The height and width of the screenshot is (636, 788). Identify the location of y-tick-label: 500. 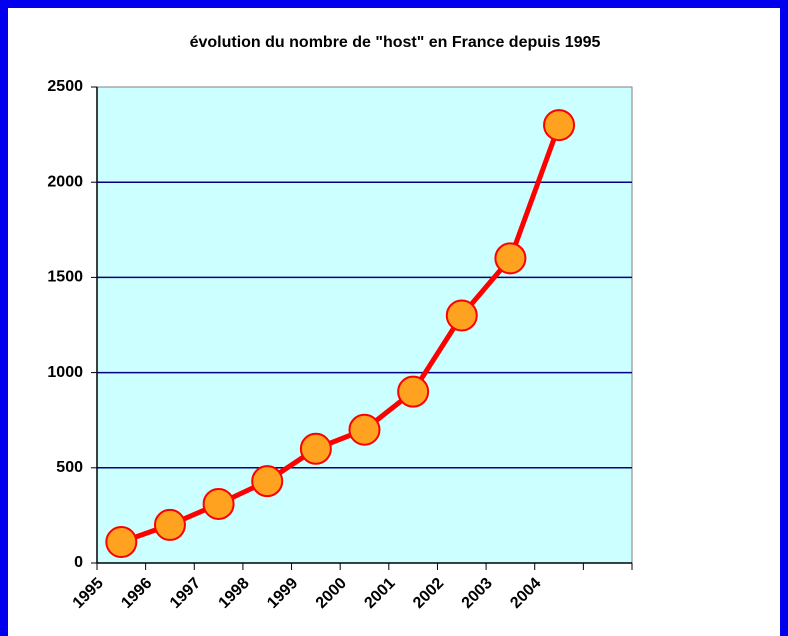
(69, 467).